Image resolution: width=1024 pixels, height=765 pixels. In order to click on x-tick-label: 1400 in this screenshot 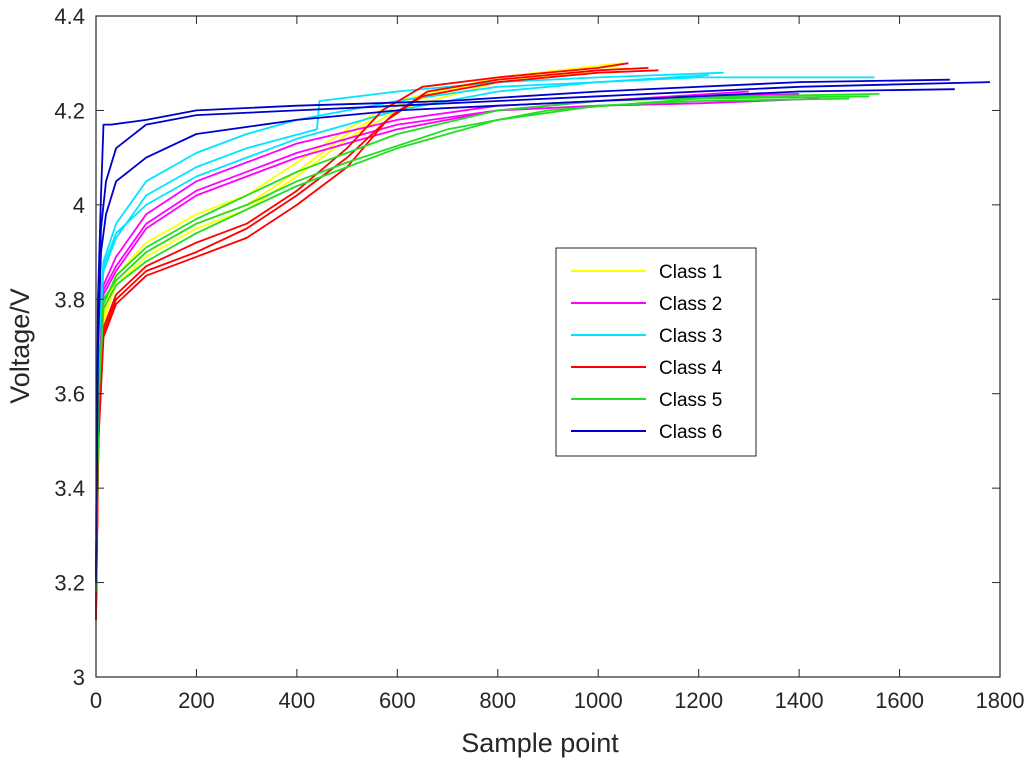, I will do `click(799, 700)`.